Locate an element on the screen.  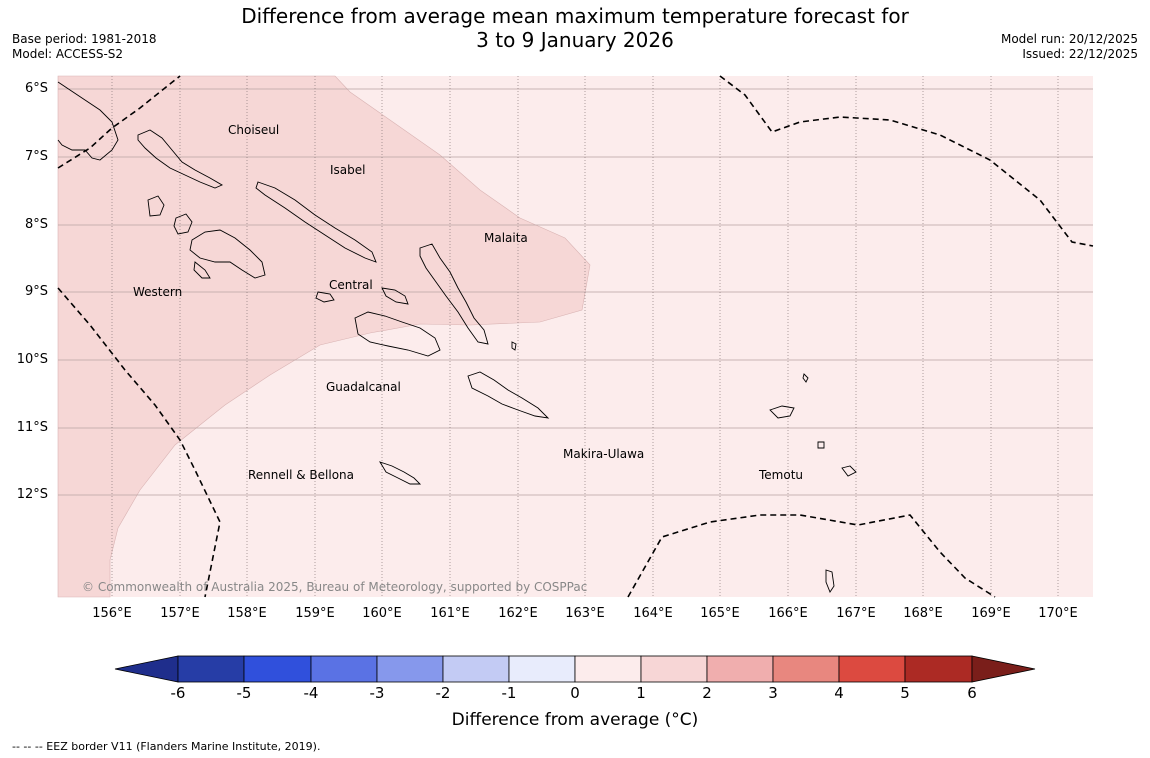
region-label-central: Central is located at coordinates (351, 285).